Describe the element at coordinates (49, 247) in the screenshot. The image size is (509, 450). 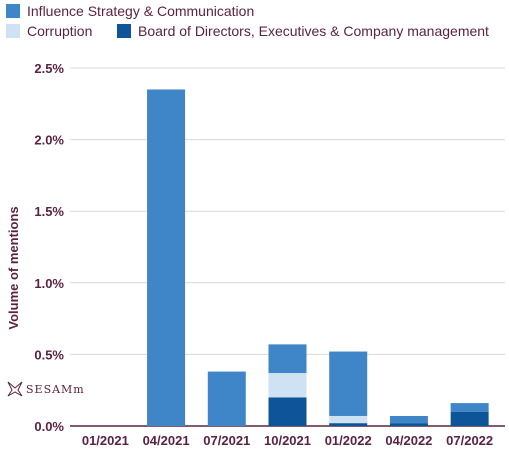
I see `y-axis-ticks: 0.0% 0.5% 1.0% 1.5% 2.0% 2.5%` at that location.